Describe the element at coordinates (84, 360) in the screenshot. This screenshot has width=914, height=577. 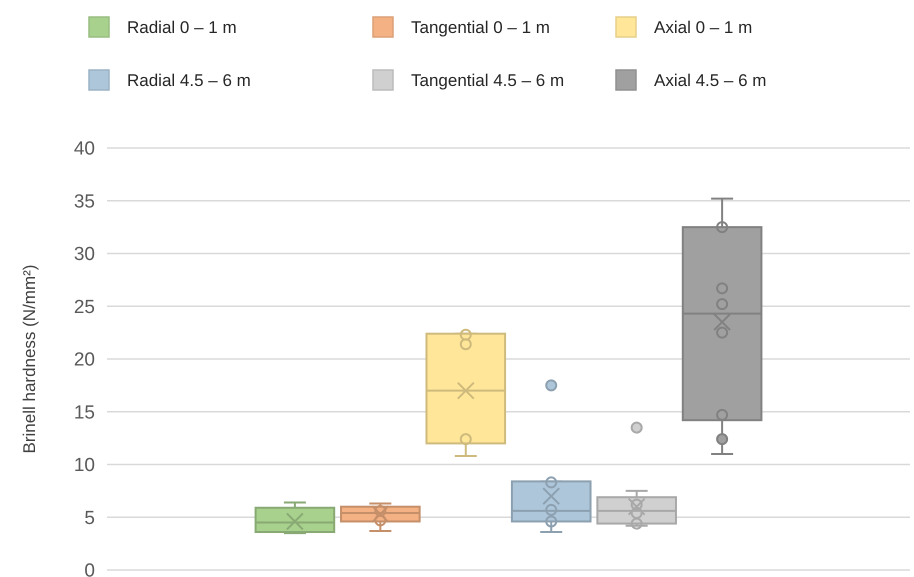
I see `y-tick-label: 20` at that location.